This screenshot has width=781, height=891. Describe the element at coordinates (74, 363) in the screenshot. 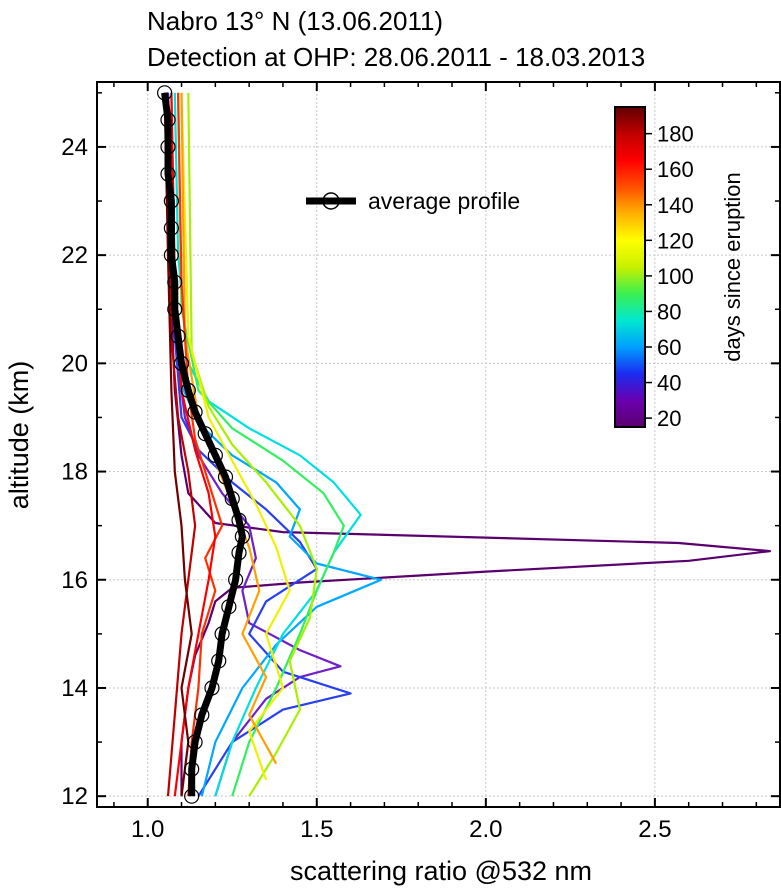

I see `y-tick-label-4: 20` at that location.